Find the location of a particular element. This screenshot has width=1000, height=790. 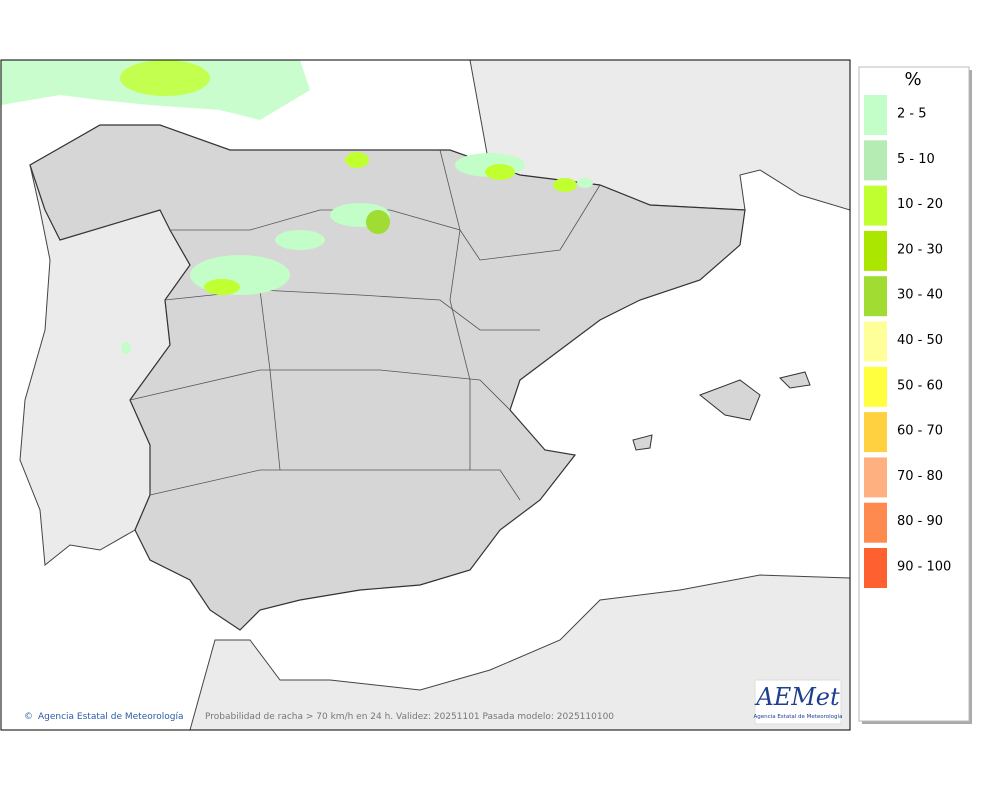

logo-box is located at coordinates (798, 702).